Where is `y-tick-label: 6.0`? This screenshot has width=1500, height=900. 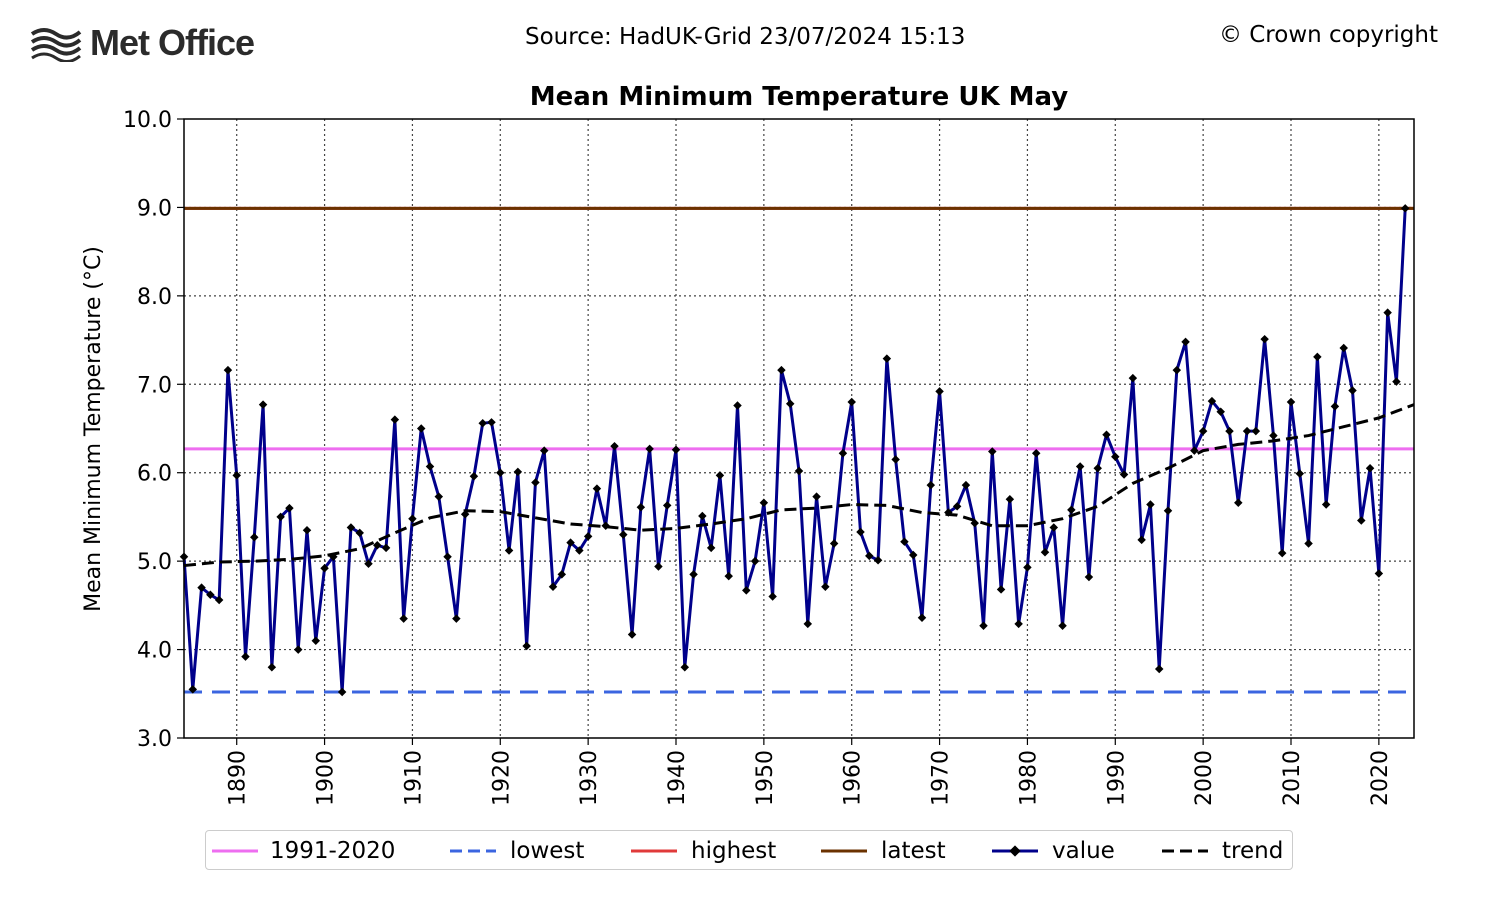
y-tick-label: 6.0 is located at coordinates (154, 474).